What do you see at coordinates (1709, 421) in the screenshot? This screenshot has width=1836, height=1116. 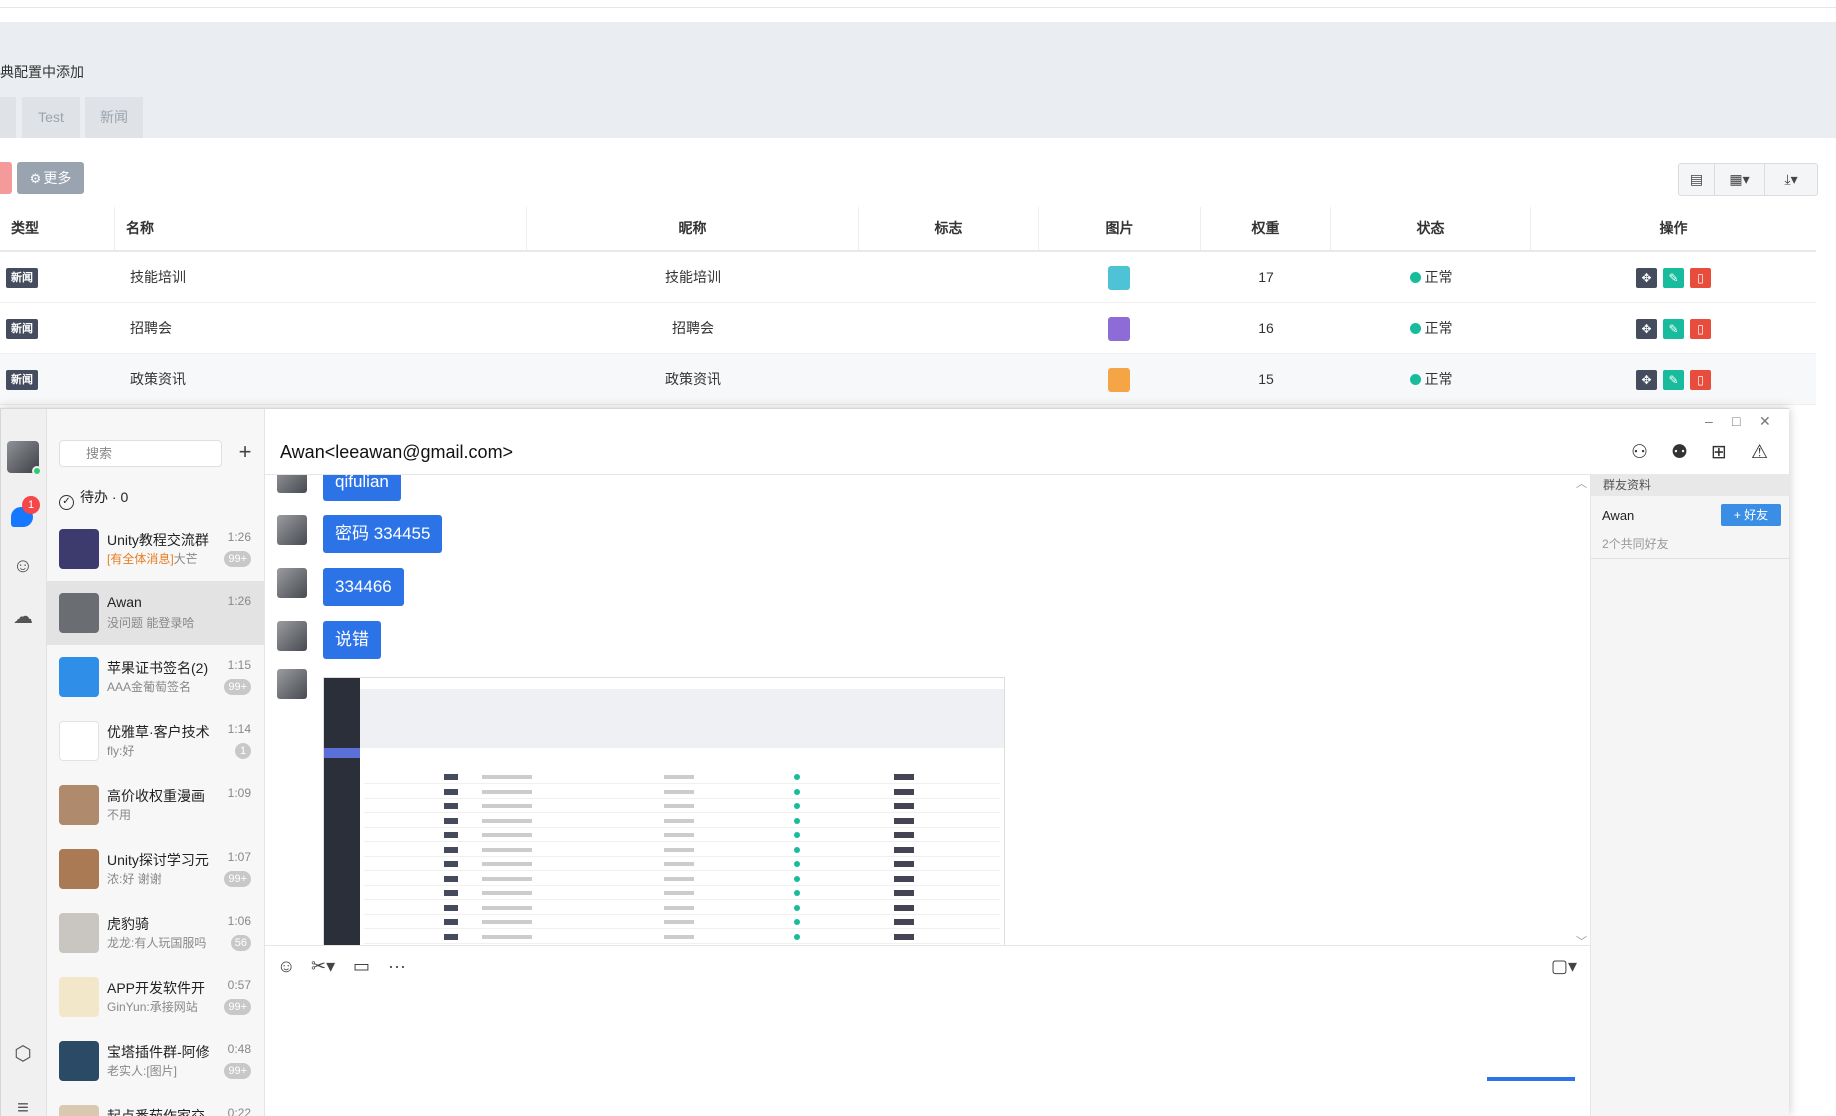 I see `minimize-icon: –` at bounding box center [1709, 421].